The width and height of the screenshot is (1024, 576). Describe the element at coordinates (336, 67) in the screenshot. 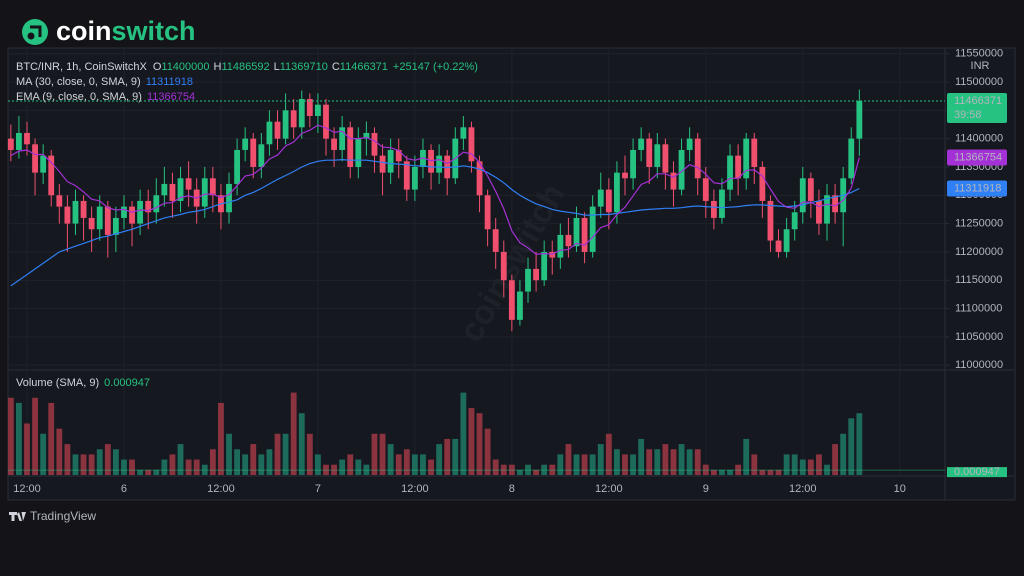

I see `ohlc-letter: C` at that location.